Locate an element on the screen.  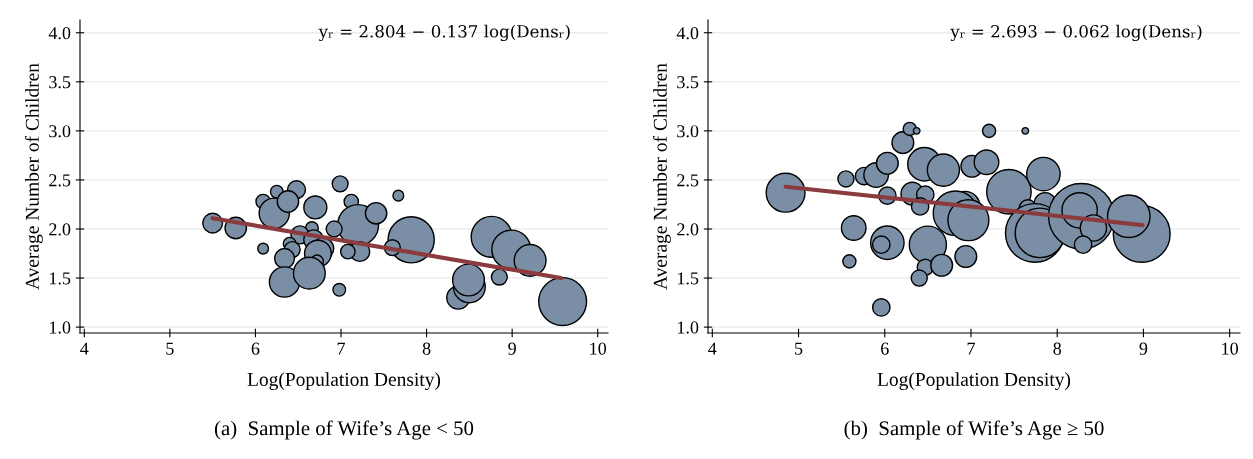
text: (a) Sample of Wife’s Age < 50 is located at coordinates (344, 430).